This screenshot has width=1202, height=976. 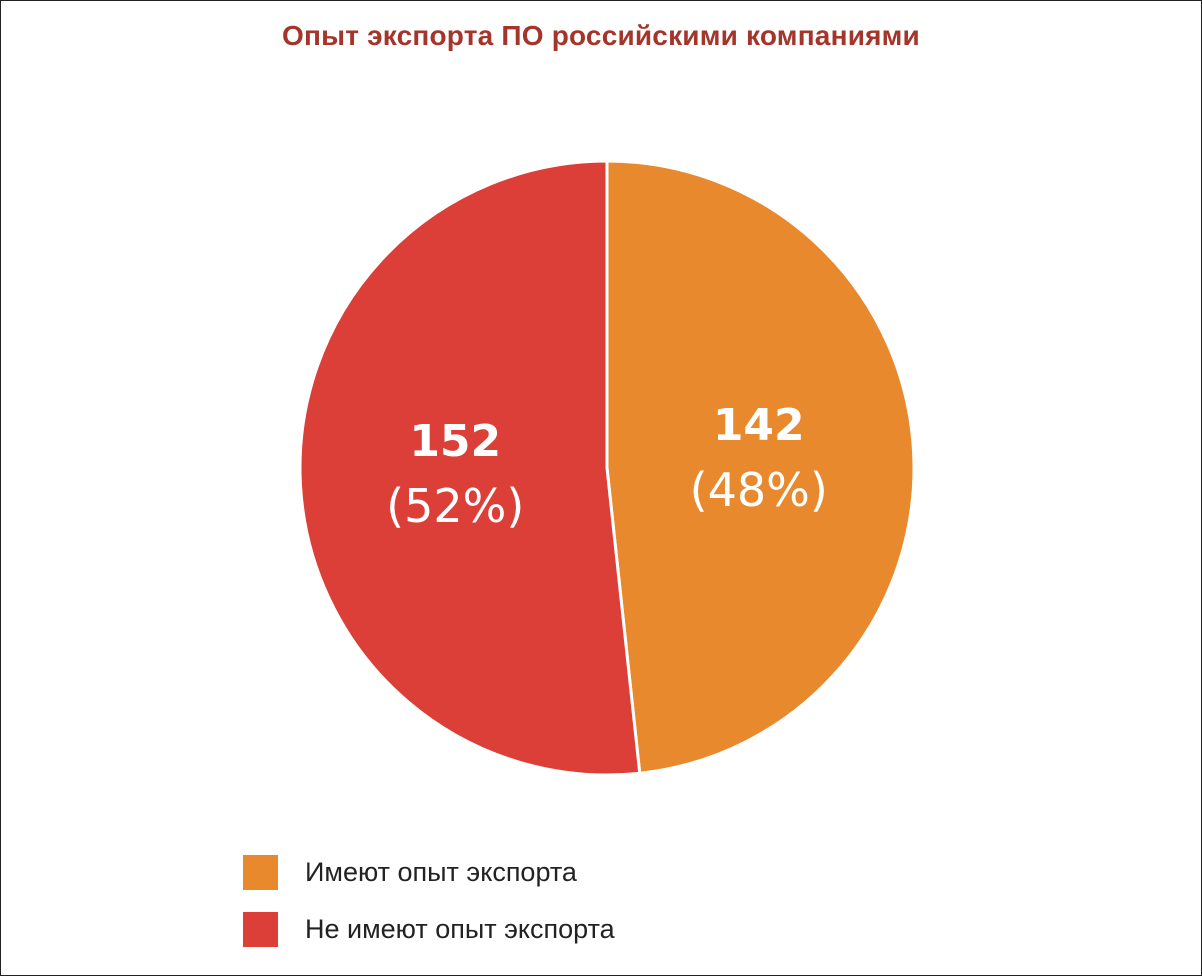 I want to click on pie-labels: 142 (48%) 152 (52%), so click(x=607, y=466).